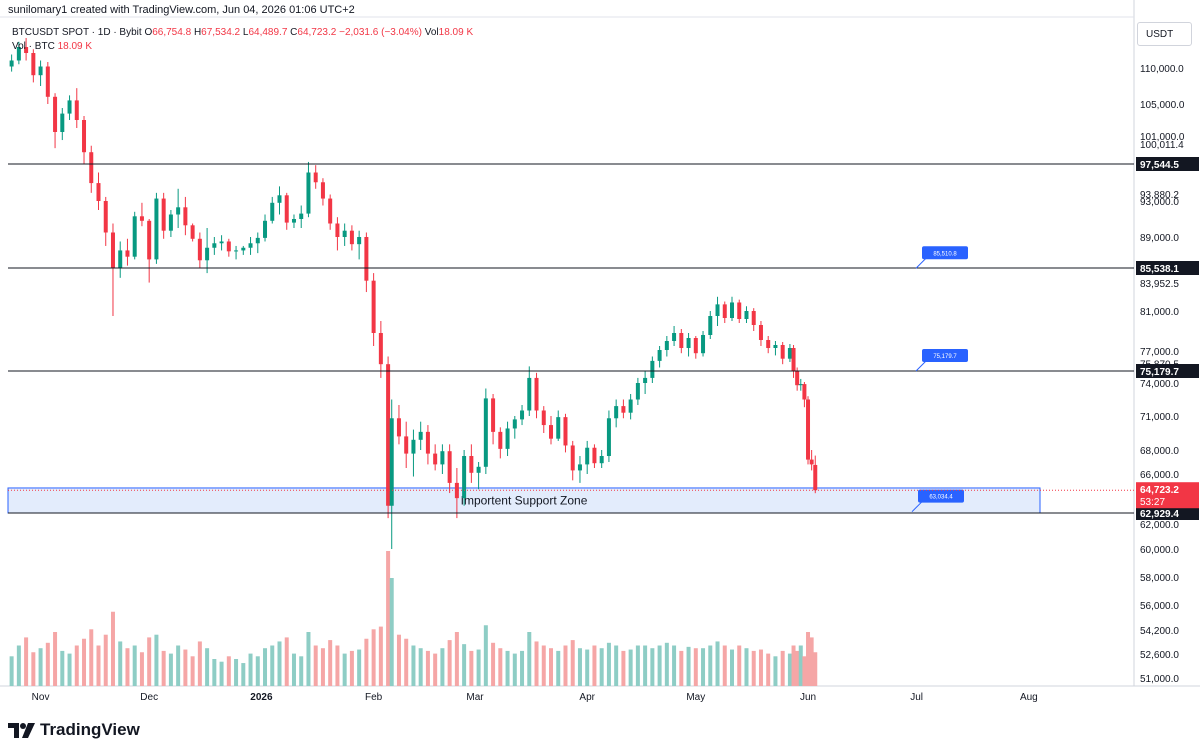  What do you see at coordinates (1164, 34) in the screenshot?
I see `currency-unit-button: USDT` at bounding box center [1164, 34].